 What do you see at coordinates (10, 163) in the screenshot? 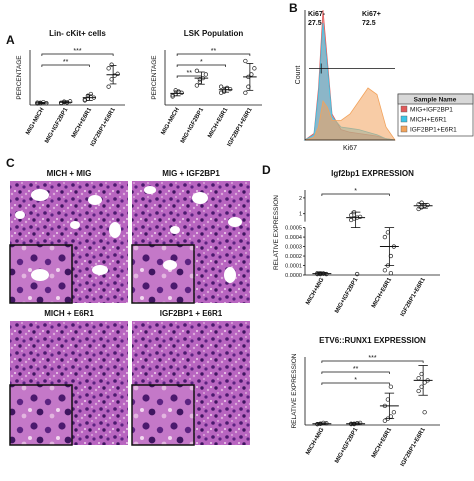
I see `panel-label: C` at bounding box center [10, 163].